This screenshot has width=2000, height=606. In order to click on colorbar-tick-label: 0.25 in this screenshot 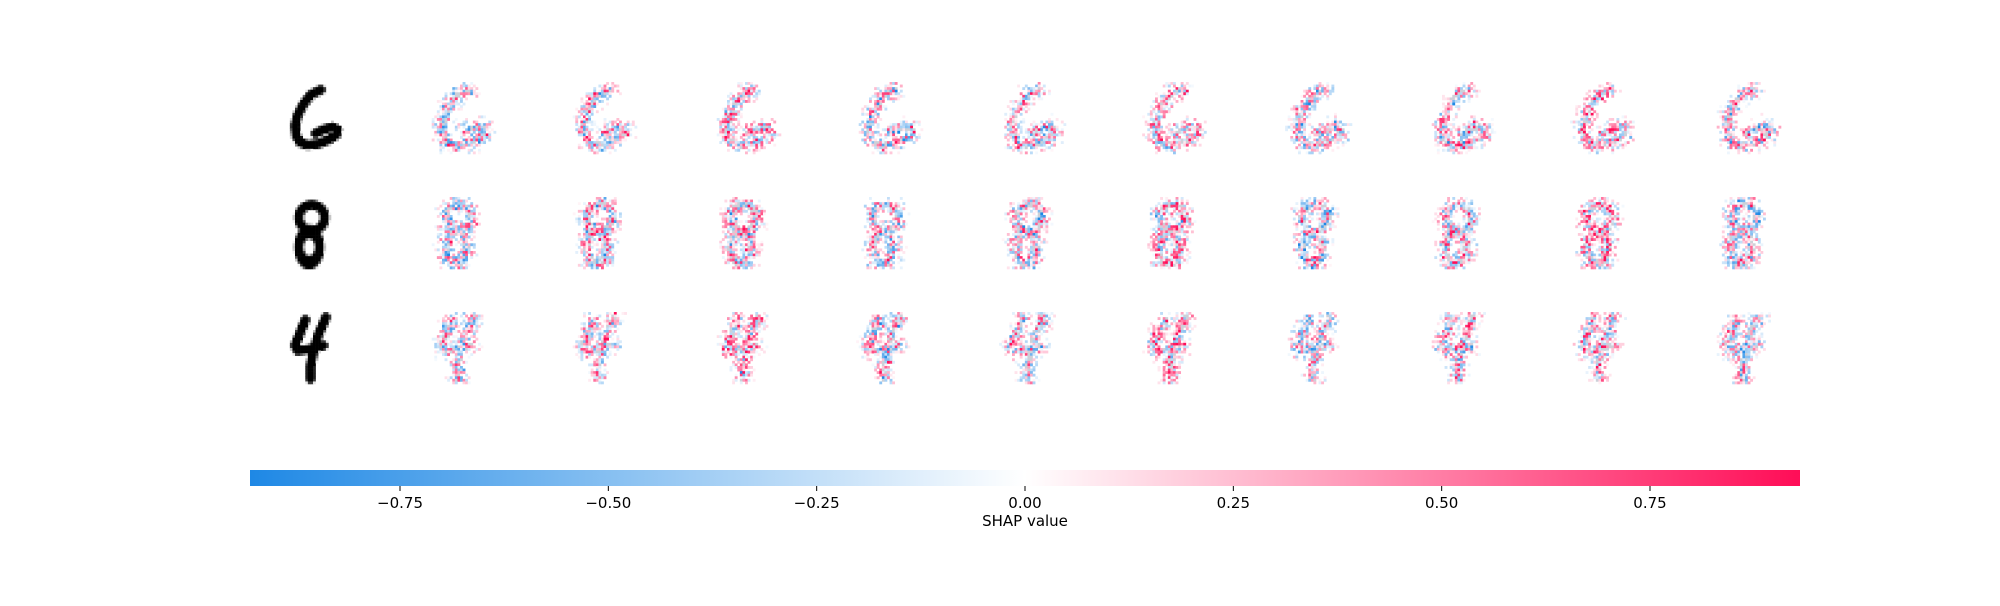, I will do `click(1233, 503)`.